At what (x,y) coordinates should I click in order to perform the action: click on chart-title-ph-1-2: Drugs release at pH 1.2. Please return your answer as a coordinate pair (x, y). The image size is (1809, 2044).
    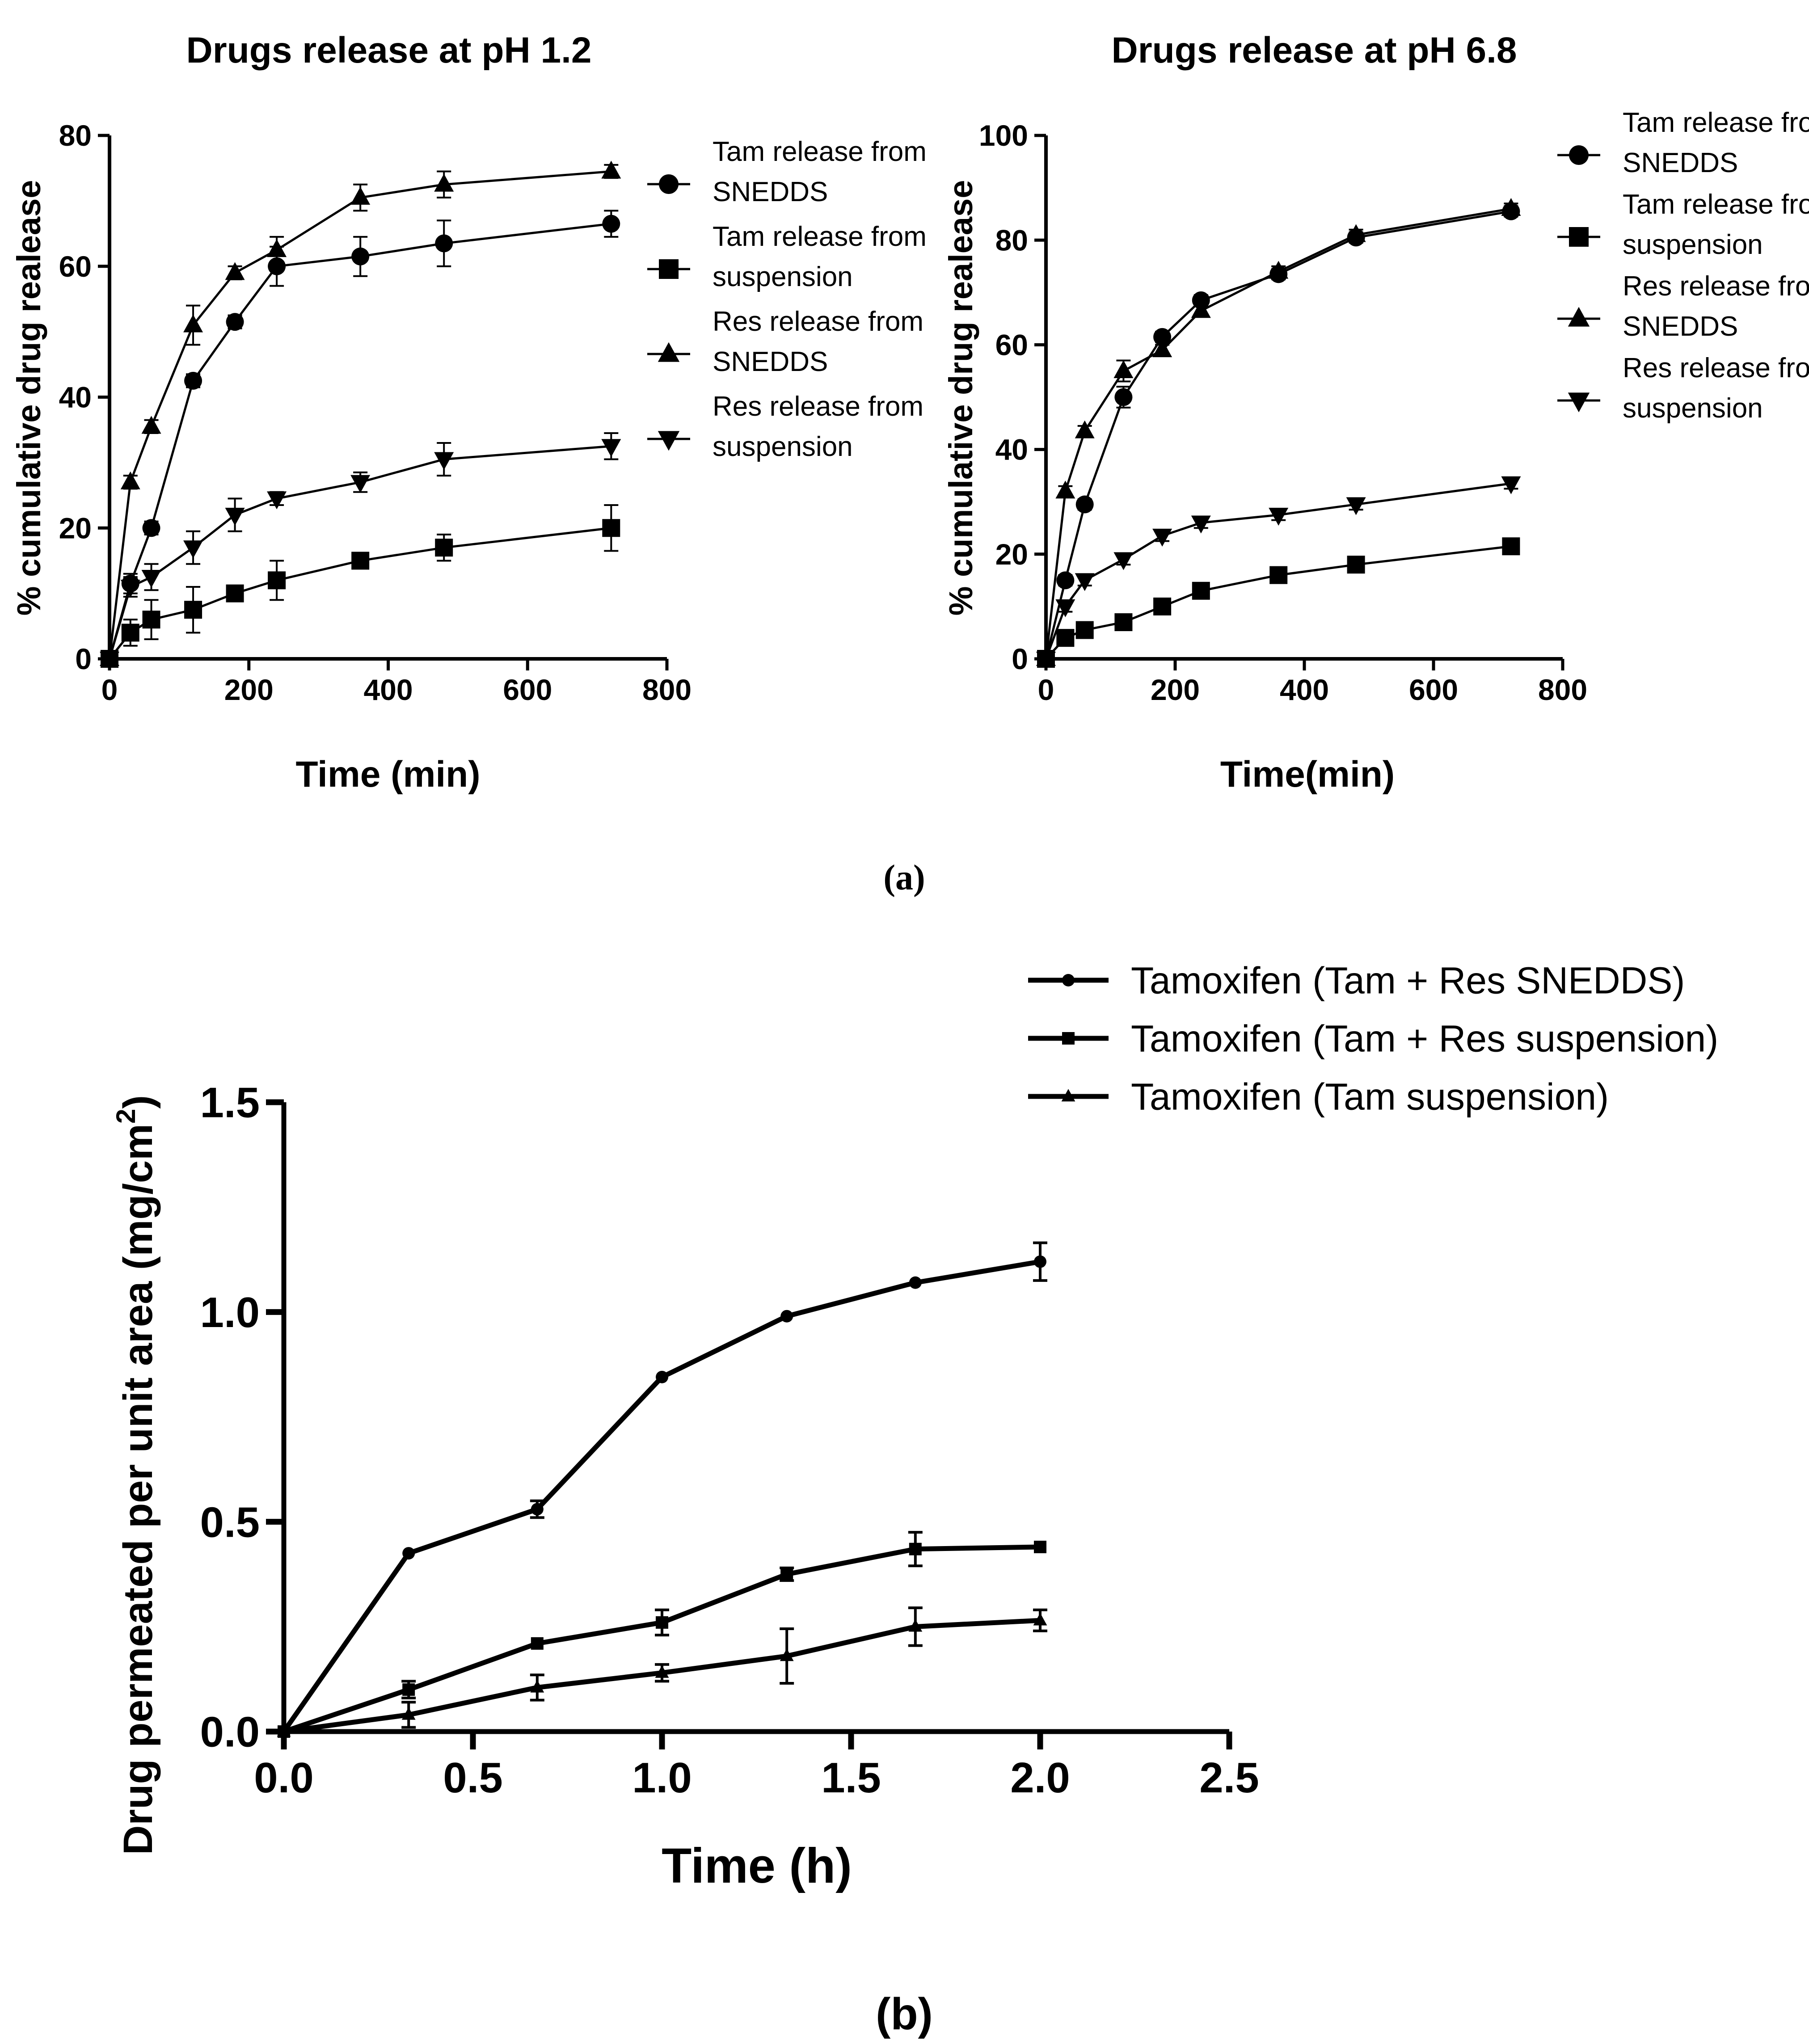
    Looking at the image, I should click on (389, 50).